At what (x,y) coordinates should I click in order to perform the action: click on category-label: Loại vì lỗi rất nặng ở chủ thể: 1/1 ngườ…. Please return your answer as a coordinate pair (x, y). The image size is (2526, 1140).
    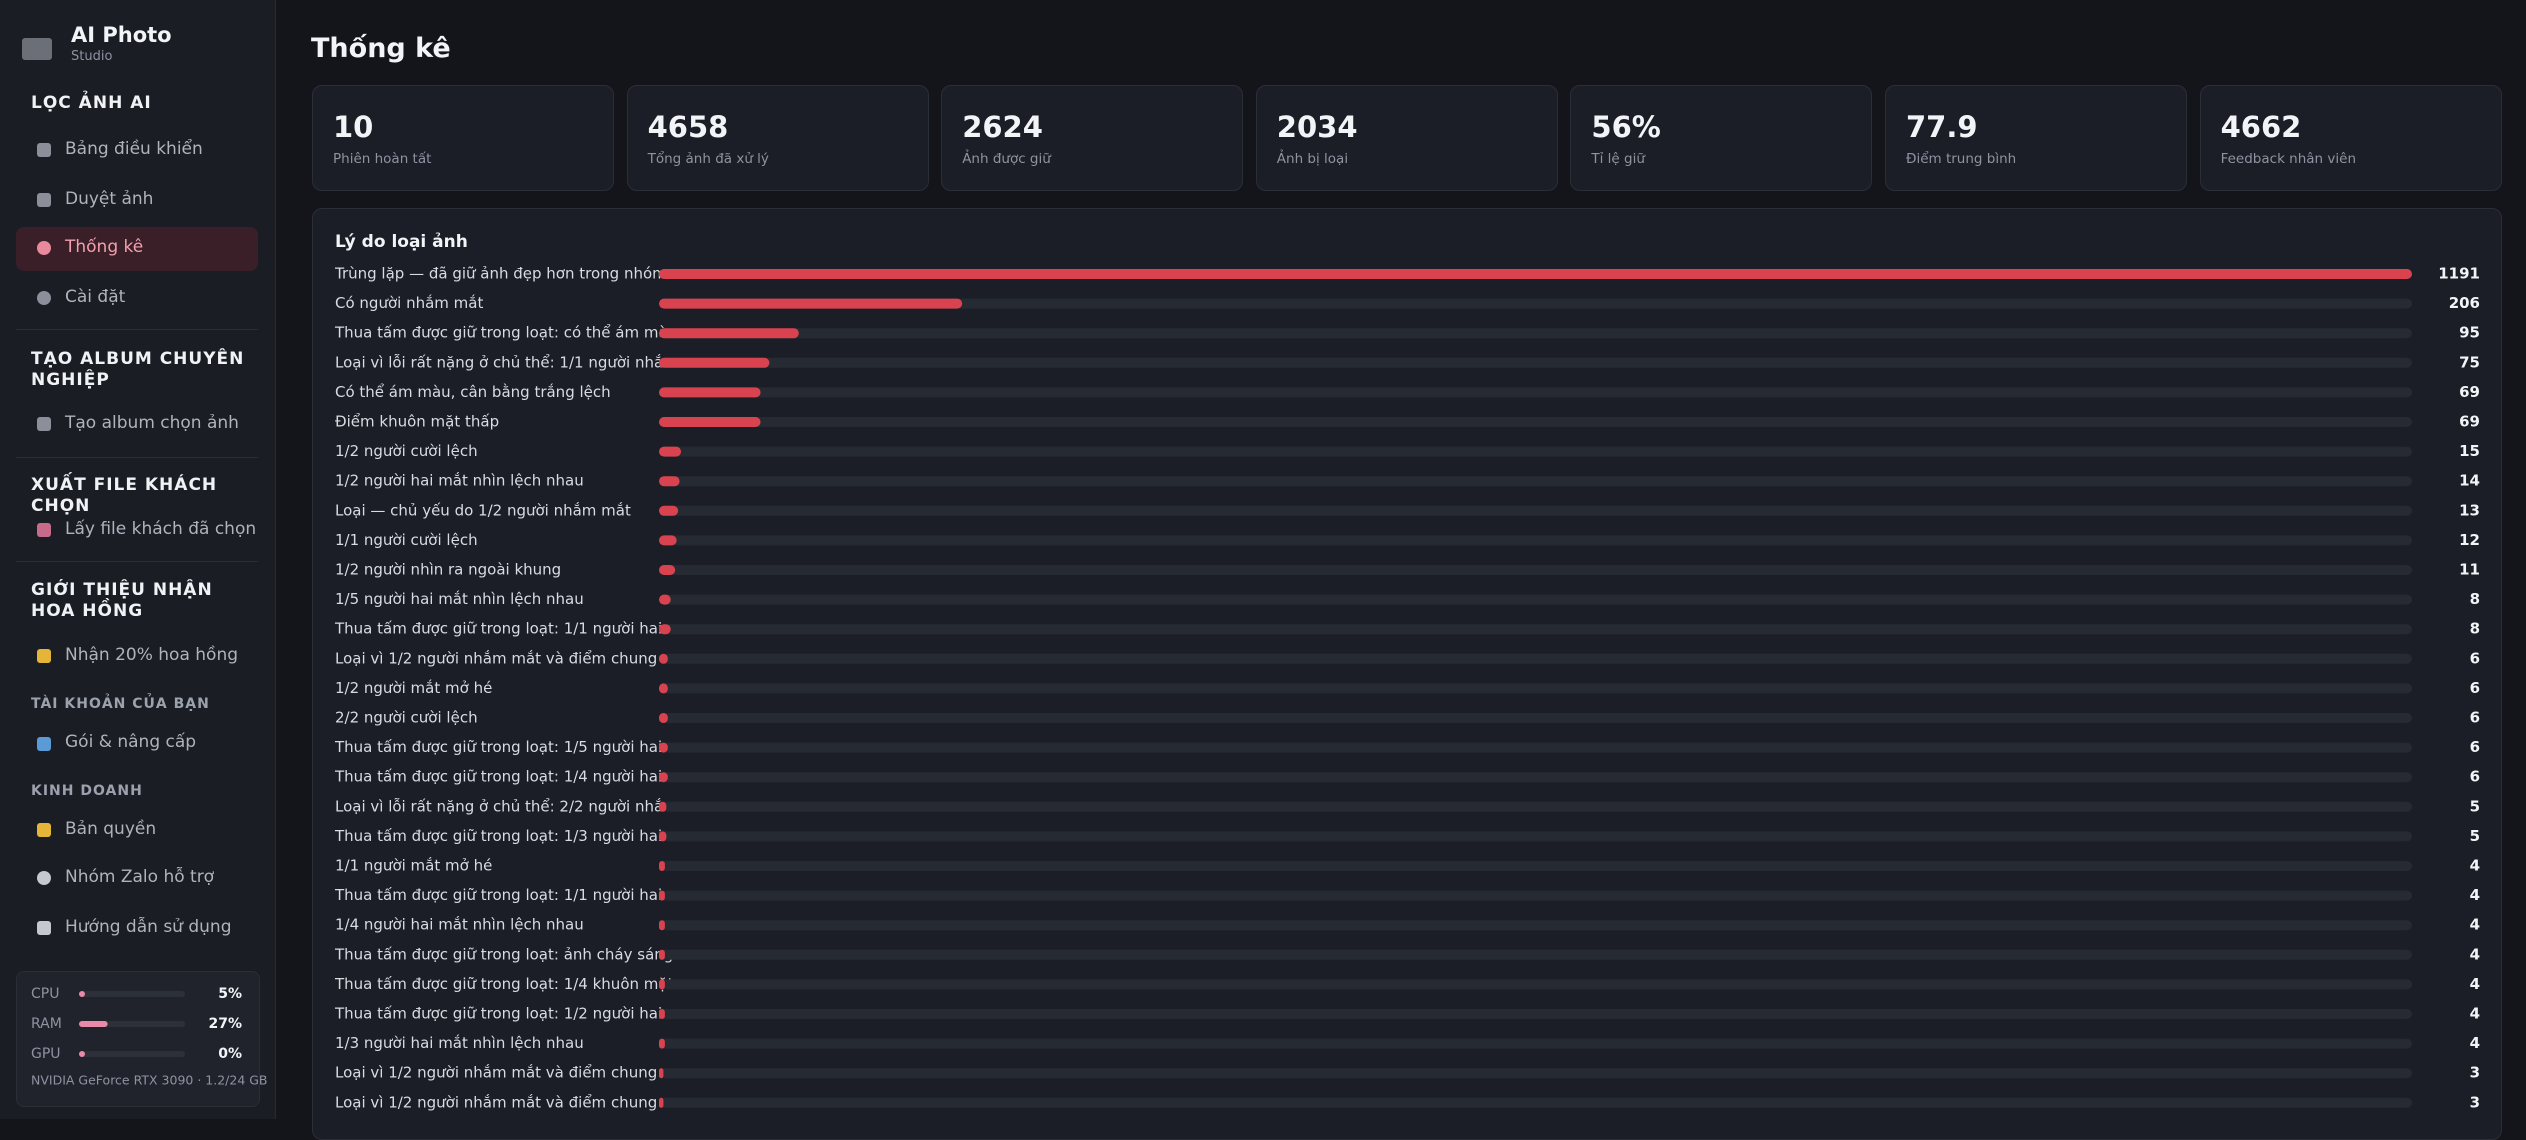
    Looking at the image, I should click on (506, 362).